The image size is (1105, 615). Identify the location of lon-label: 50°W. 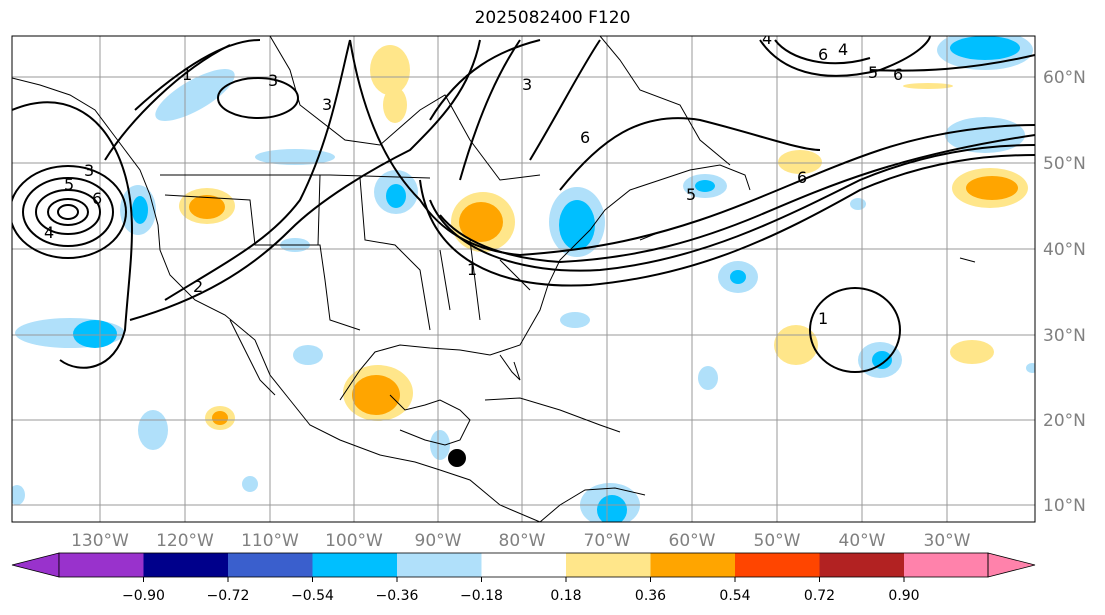
(777, 541).